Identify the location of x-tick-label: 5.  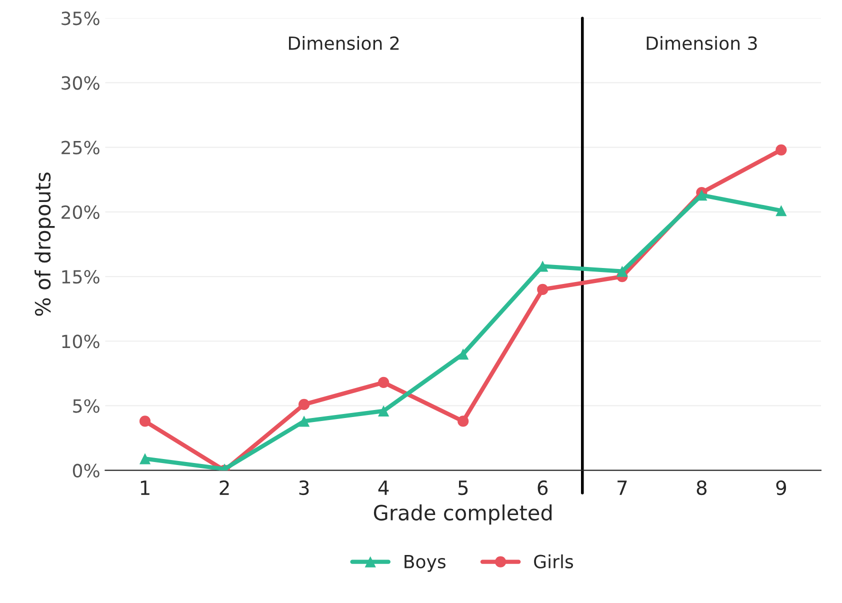
(463, 488).